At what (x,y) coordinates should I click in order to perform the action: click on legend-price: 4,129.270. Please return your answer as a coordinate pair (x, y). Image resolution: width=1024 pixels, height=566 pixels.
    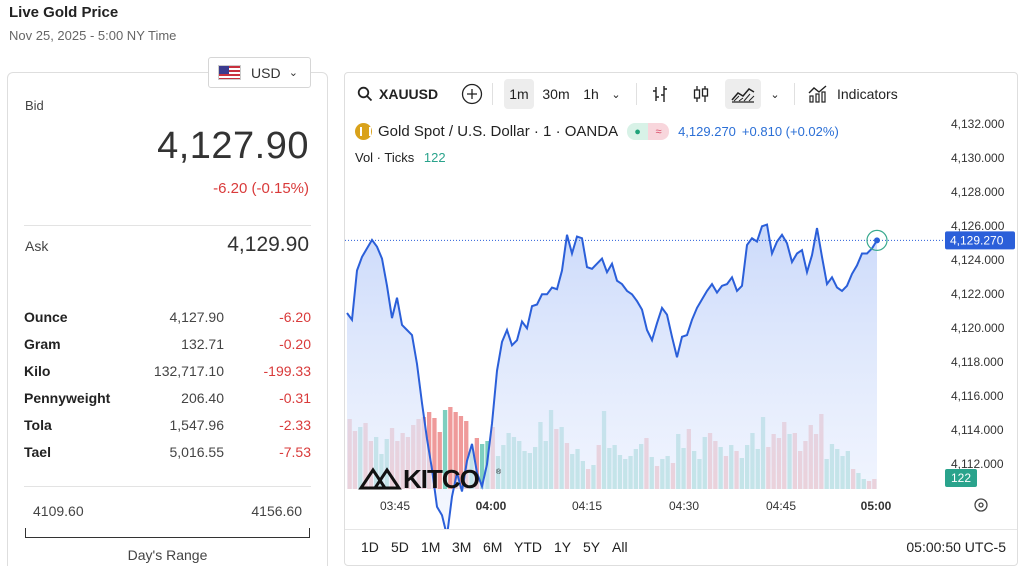
    Looking at the image, I should click on (707, 131).